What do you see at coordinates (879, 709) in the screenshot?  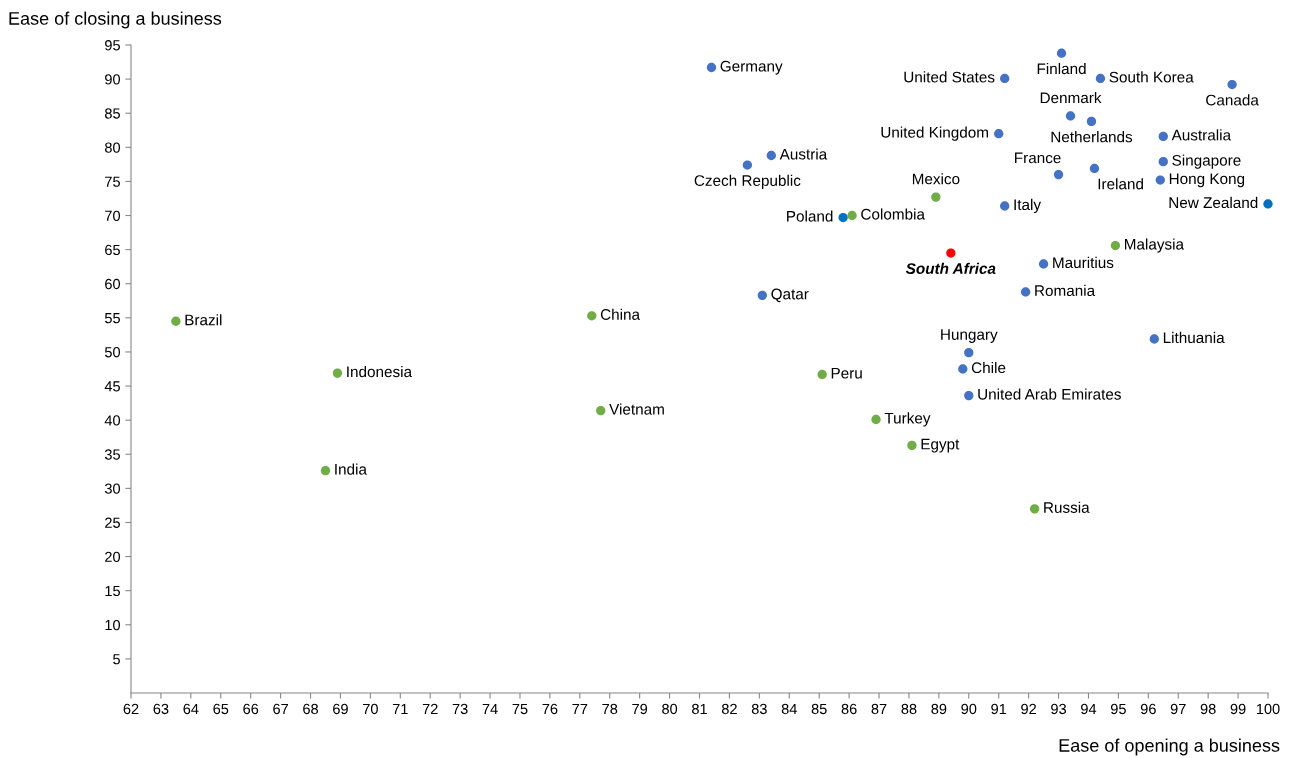 I see `x-tick-label: 87` at bounding box center [879, 709].